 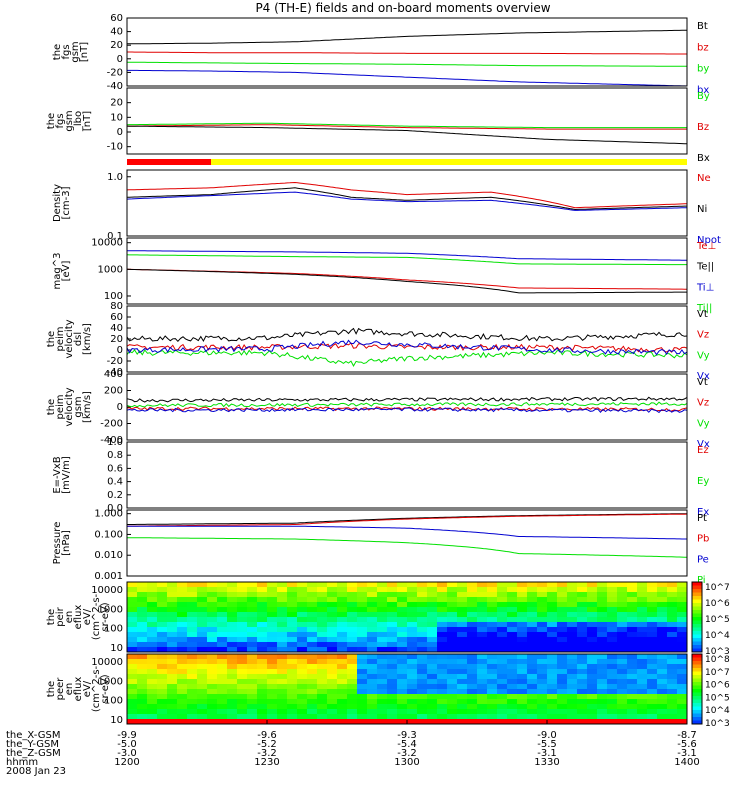 I want to click on ytick-label: 1.0, so click(x=115, y=442).